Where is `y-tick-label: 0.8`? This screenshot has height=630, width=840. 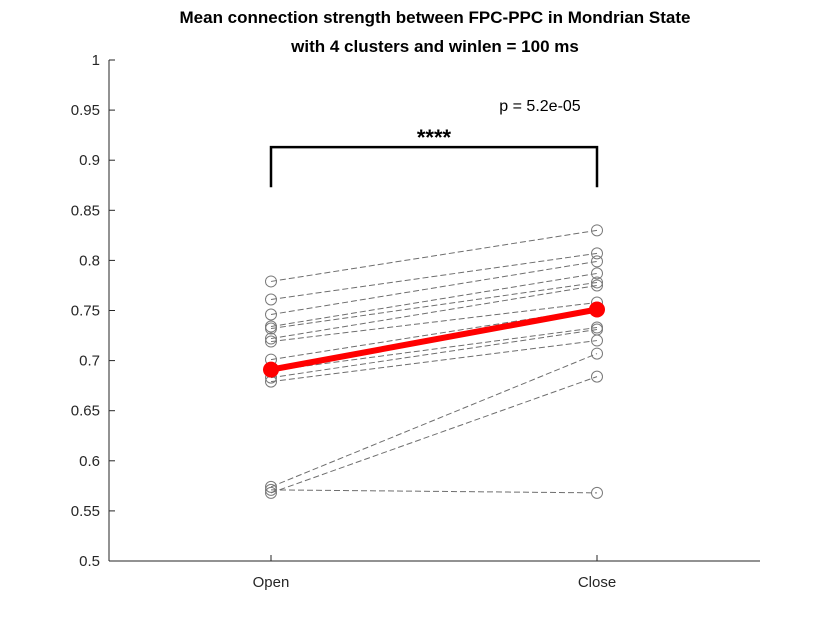
y-tick-label: 0.8 is located at coordinates (89, 260).